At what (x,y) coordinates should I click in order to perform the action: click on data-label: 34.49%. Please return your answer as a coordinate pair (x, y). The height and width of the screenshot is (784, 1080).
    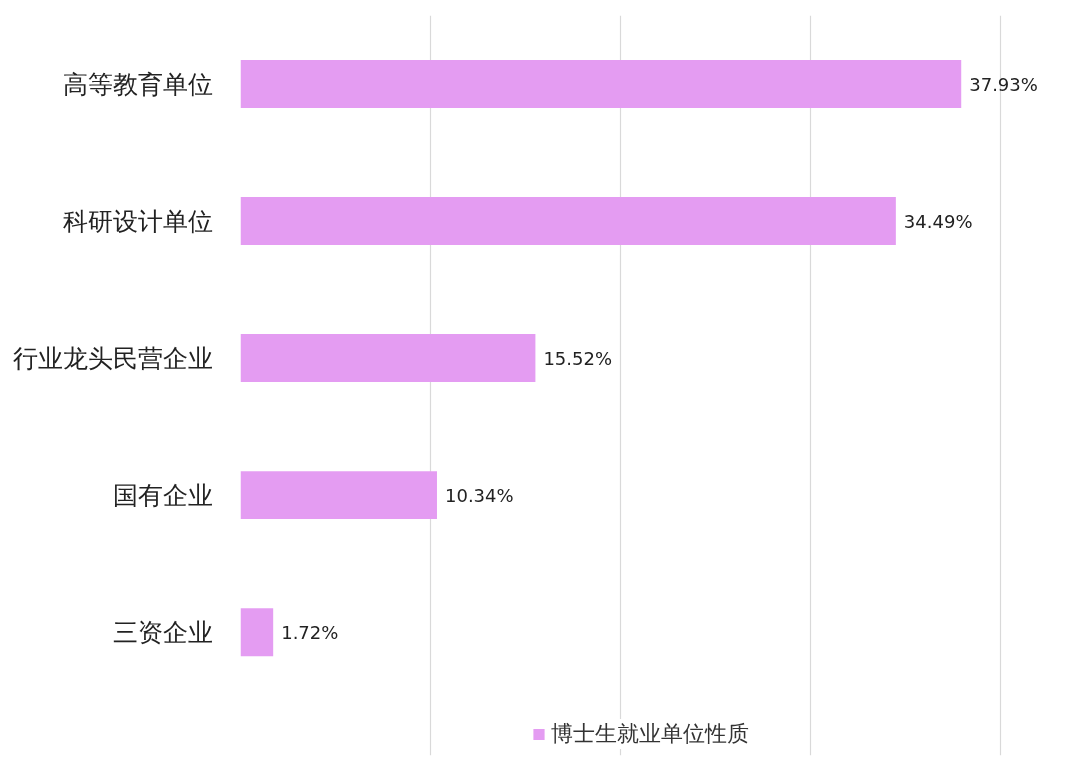
    Looking at the image, I should click on (938, 221).